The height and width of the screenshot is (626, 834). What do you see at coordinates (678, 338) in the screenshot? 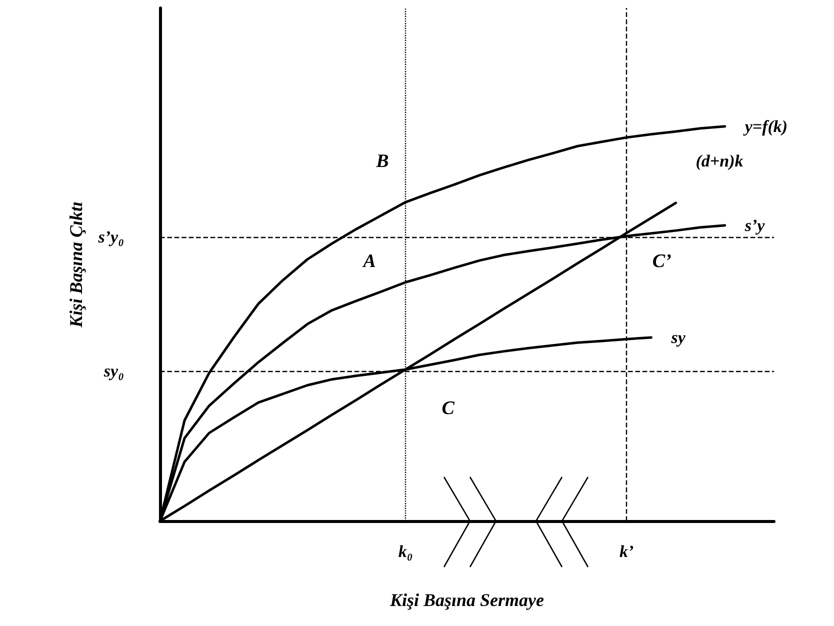
I see `series-label: sy` at bounding box center [678, 338].